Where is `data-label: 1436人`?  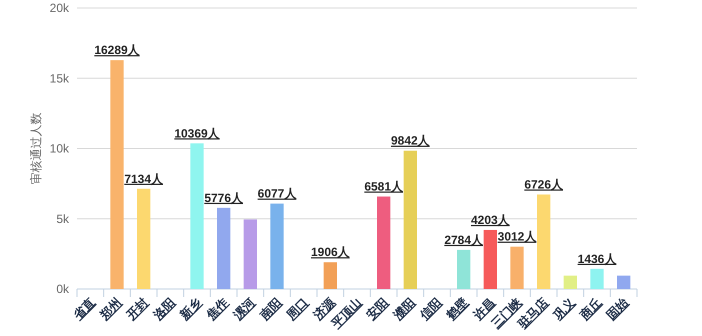
data-label: 1436人 is located at coordinates (598, 259).